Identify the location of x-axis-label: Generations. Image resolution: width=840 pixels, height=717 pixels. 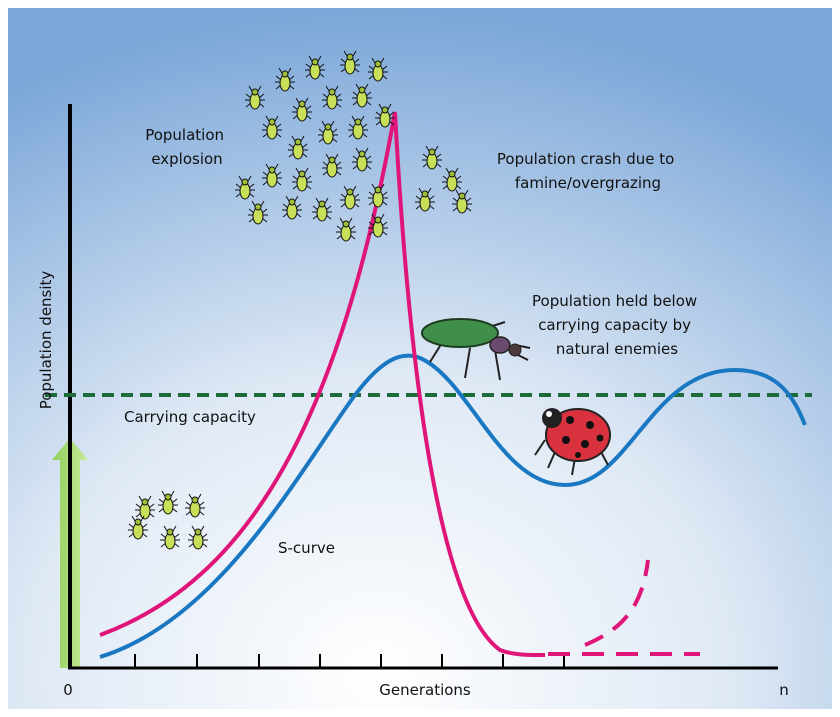
(425, 690).